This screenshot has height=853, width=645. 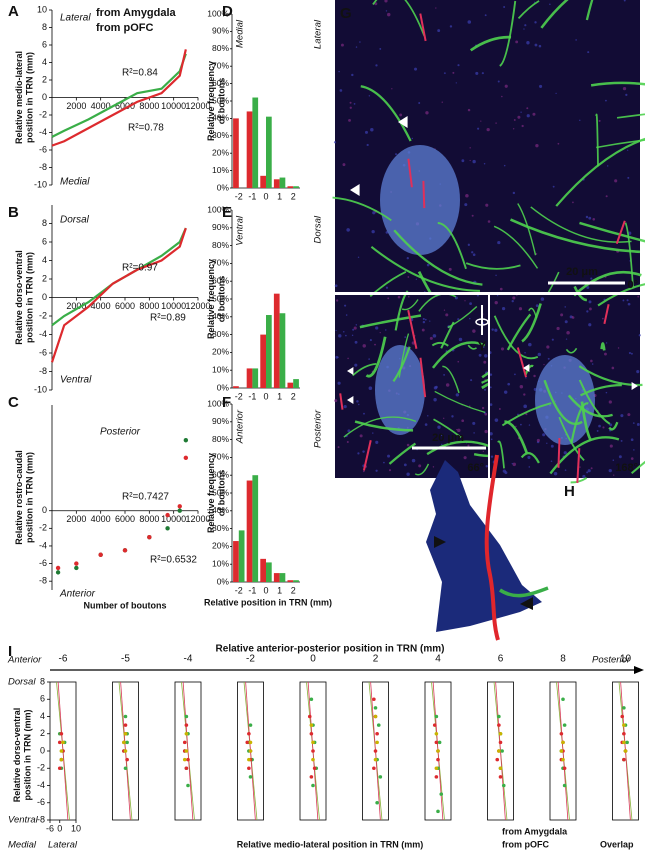 What do you see at coordinates (13, 11) in the screenshot?
I see `panel-letter: A` at bounding box center [13, 11].